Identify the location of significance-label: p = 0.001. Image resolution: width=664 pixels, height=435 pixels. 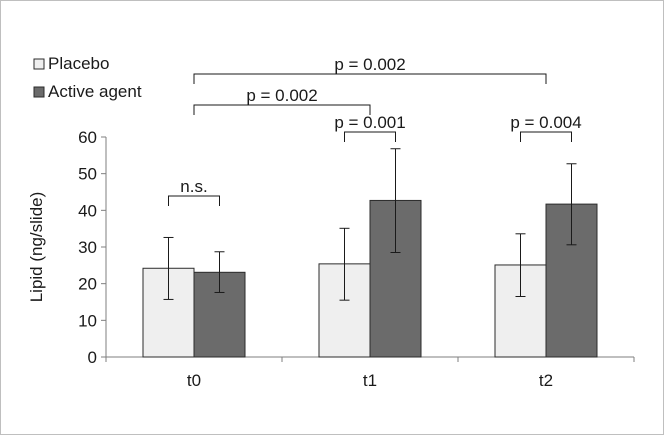
(369, 122).